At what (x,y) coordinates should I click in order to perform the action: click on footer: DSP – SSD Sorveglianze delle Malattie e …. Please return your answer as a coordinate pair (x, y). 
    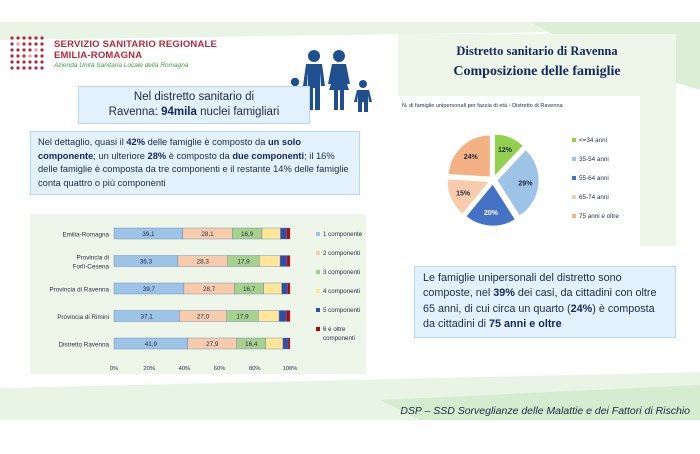
    Looking at the image, I should click on (545, 411).